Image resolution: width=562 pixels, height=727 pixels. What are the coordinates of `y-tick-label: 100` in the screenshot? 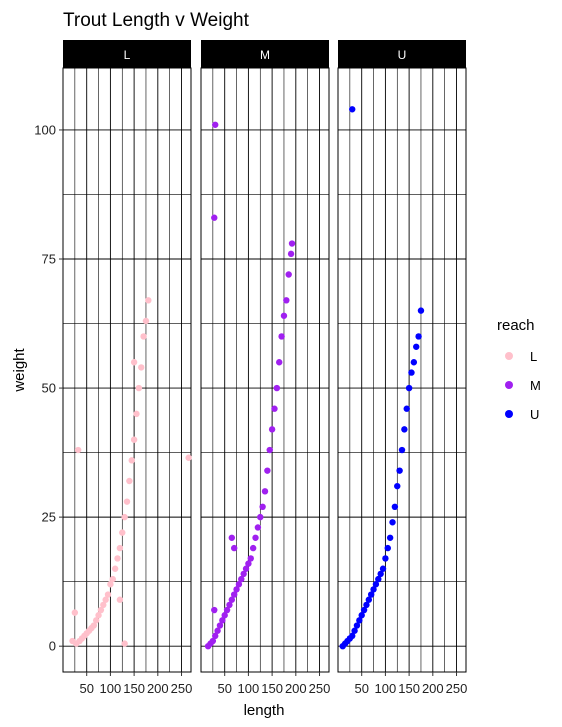 It's located at (45, 129).